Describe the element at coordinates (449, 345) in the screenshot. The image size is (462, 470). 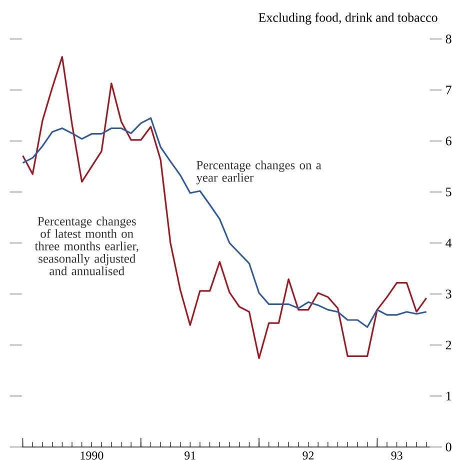
I see `y-tick-label: 2` at that location.